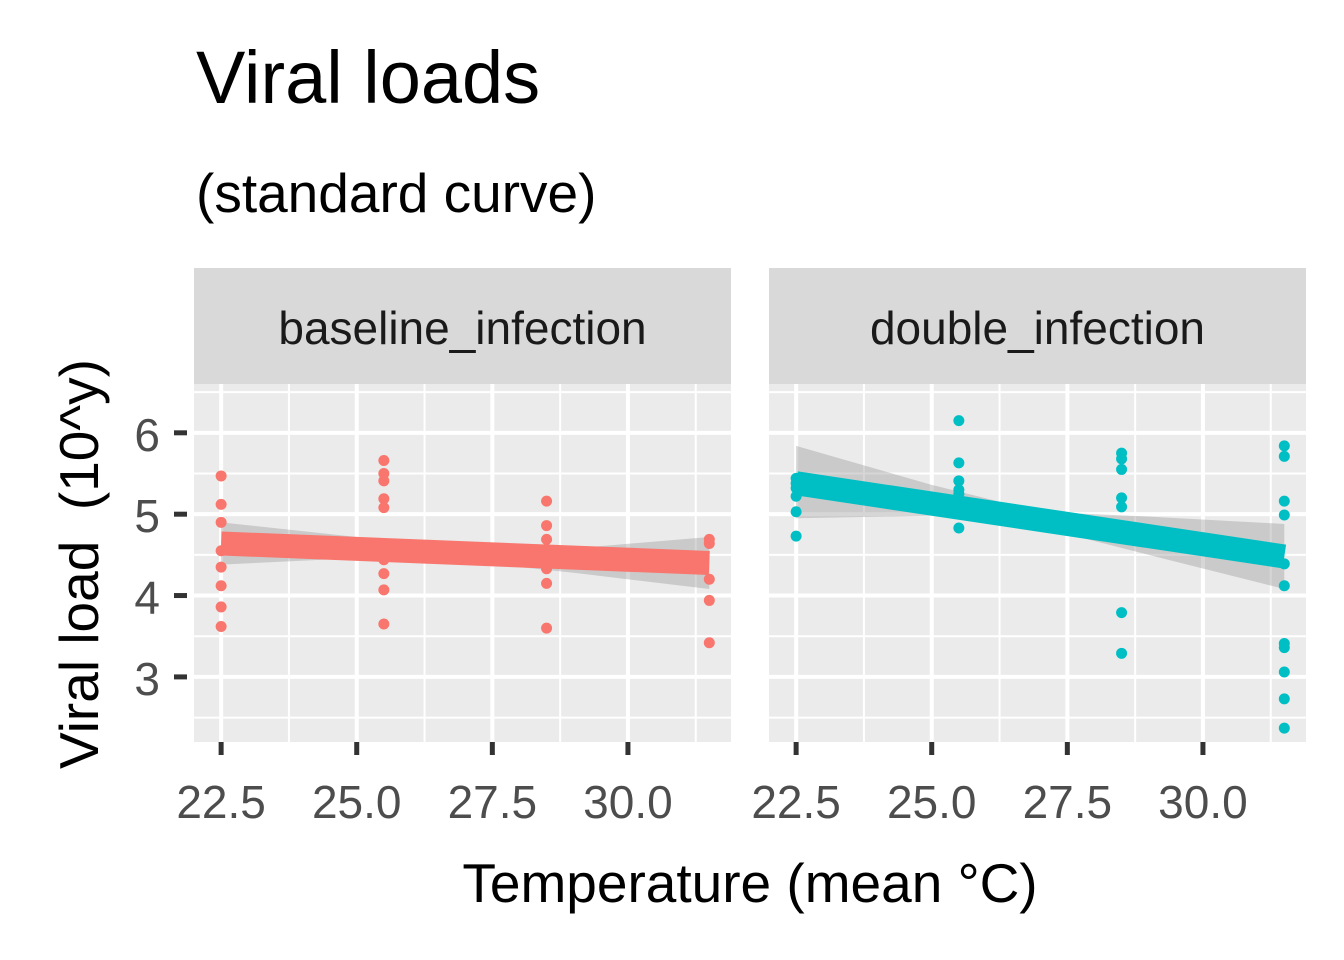 Image resolution: width=1344 pixels, height=960 pixels. I want to click on x-axis-label: Temperature (mean °C), so click(749, 883).